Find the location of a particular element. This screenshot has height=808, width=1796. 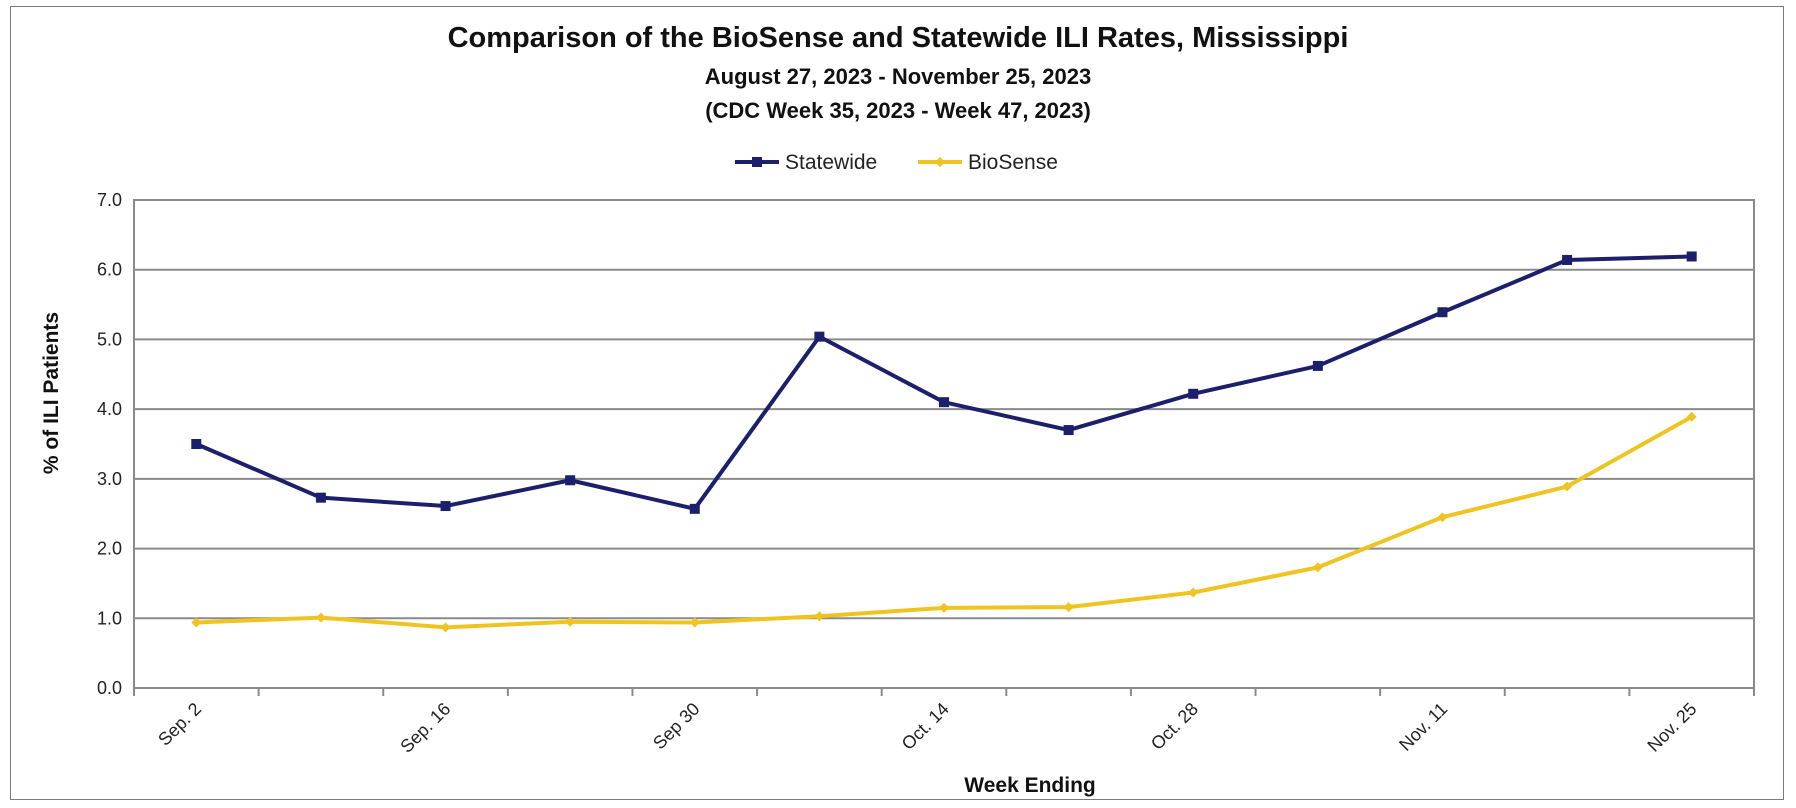

y-tick-label: 4.0 is located at coordinates (109, 409).